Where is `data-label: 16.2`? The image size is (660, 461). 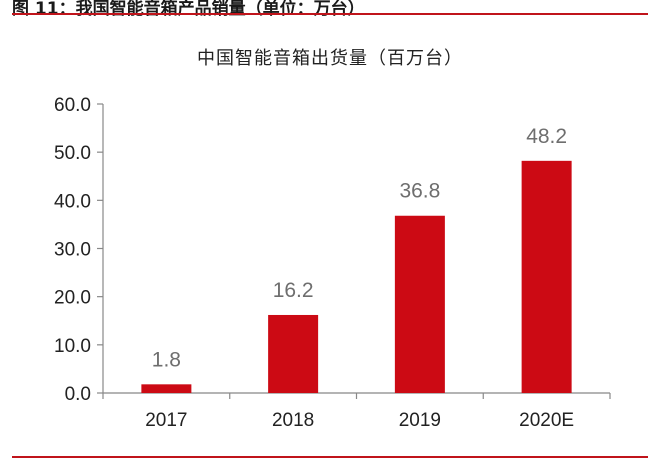 data-label: 16.2 is located at coordinates (293, 290).